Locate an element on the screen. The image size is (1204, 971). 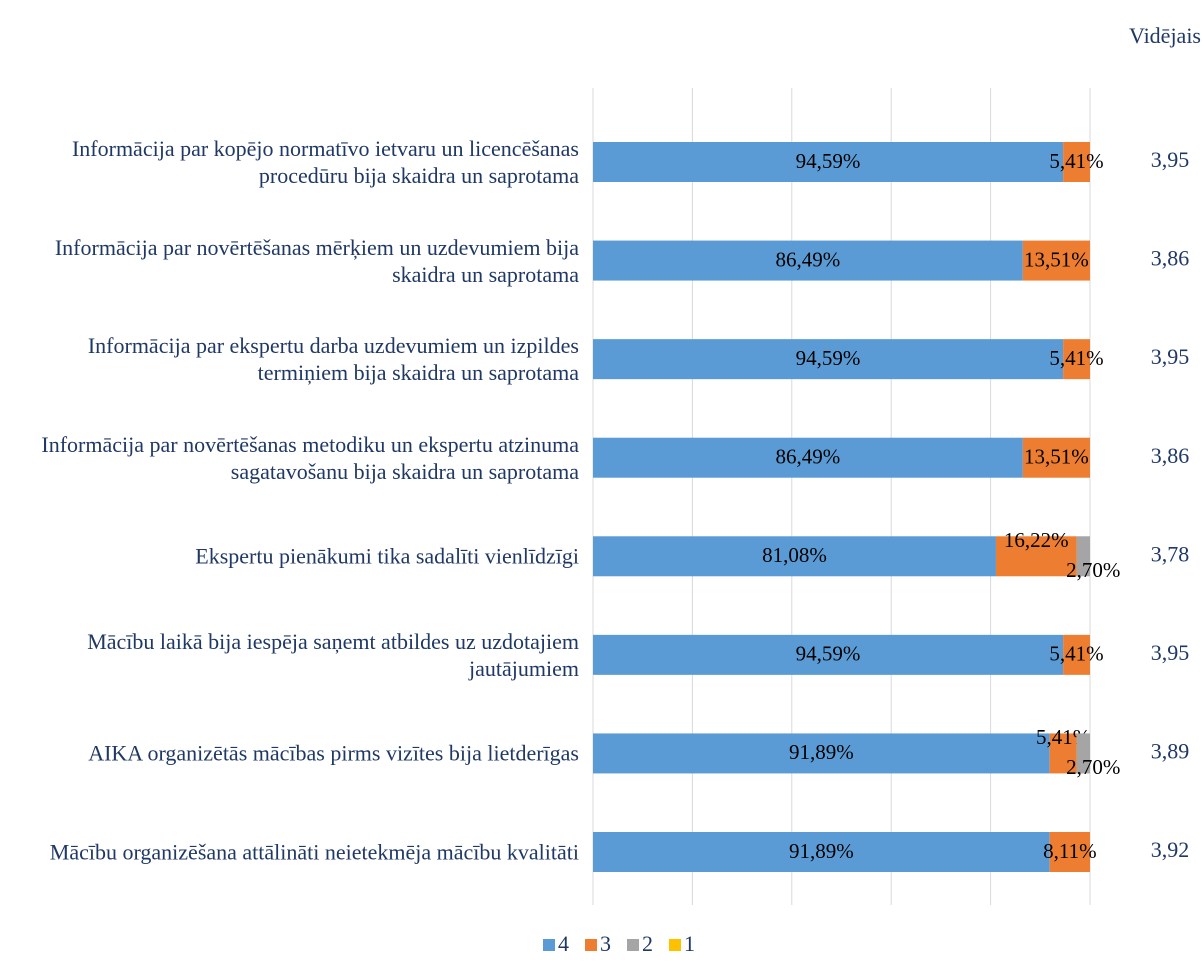
average-title: Vidējais is located at coordinates (1165, 35).